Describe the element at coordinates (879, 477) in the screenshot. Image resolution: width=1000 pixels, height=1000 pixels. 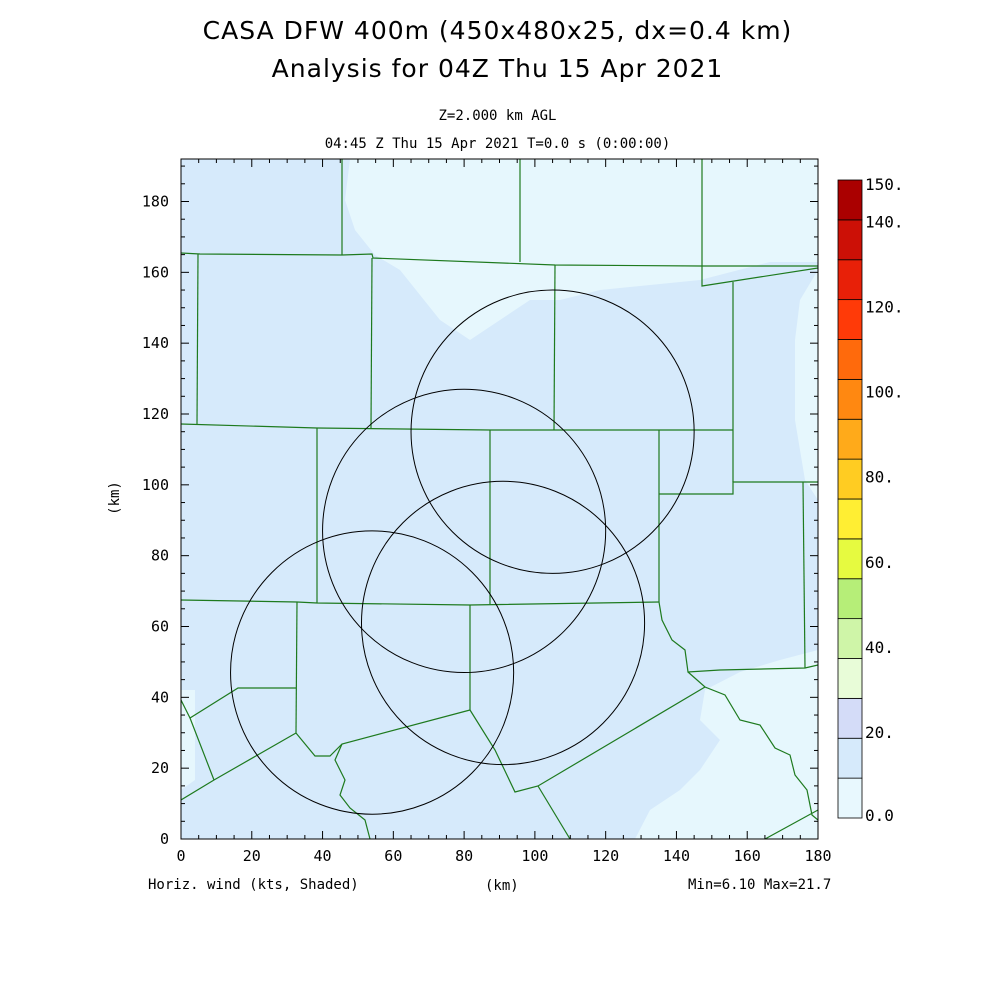
I see `colorbar-label: 80.` at that location.